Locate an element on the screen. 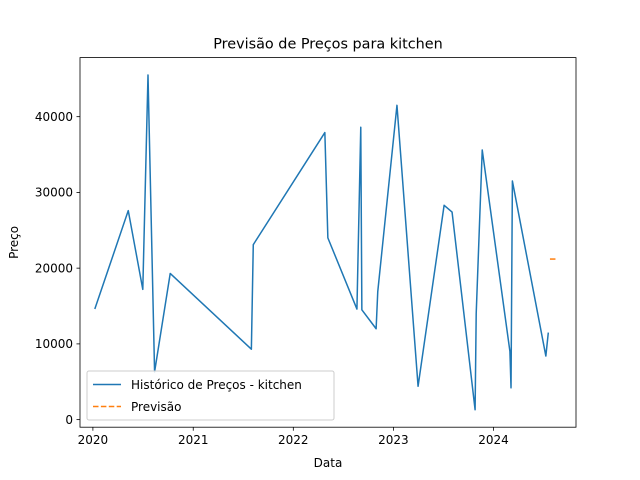 The image size is (640, 480). y-tick-label: 10000 is located at coordinates (54, 344).